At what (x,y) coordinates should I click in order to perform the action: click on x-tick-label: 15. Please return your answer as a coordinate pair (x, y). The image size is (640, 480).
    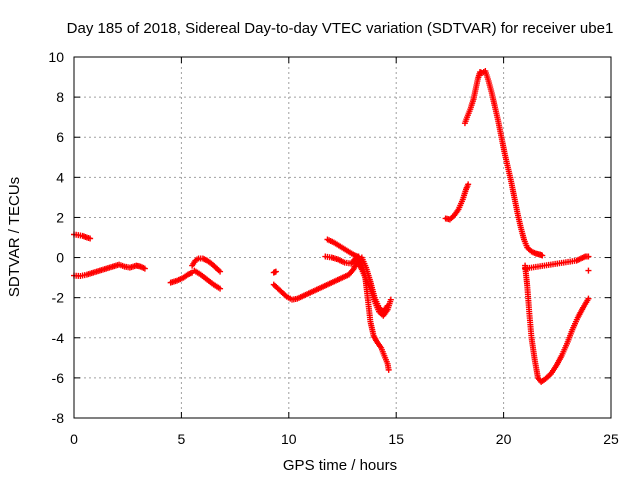
    Looking at the image, I should click on (396, 439).